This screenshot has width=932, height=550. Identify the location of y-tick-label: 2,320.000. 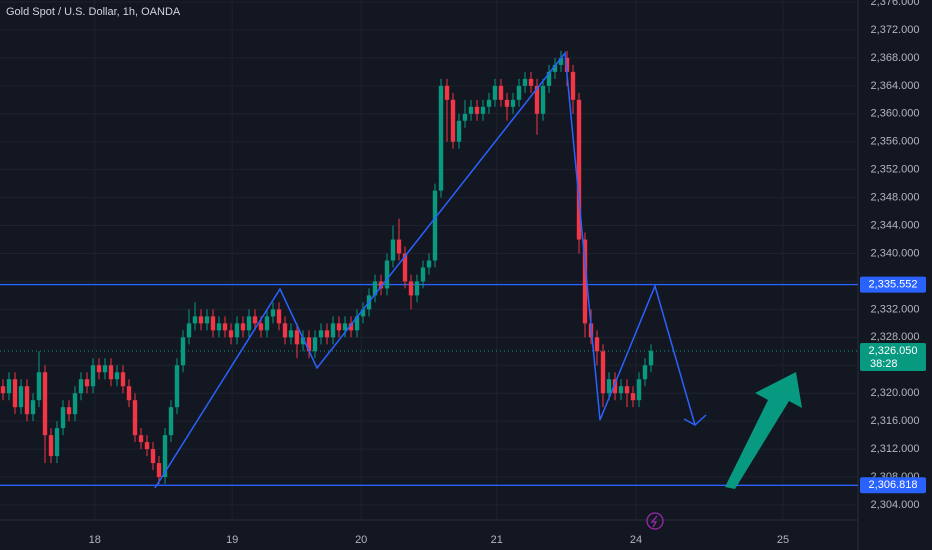
(895, 393).